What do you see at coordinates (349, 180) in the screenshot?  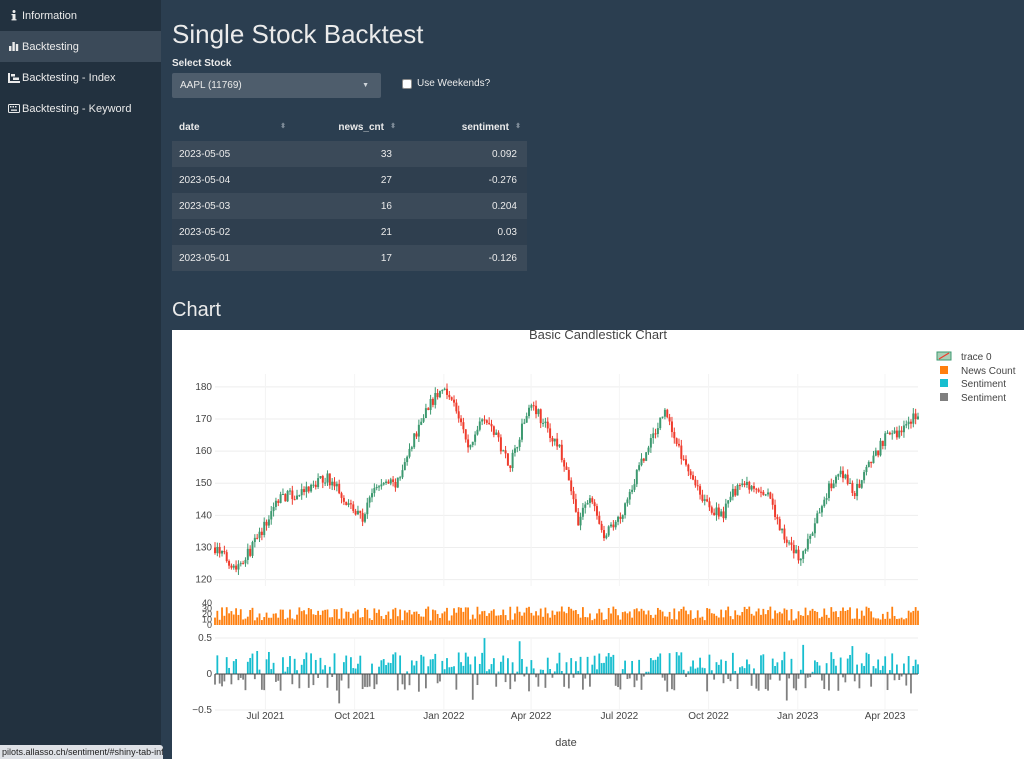 I see `table-row: 2023-05-04 27 -0.276` at bounding box center [349, 180].